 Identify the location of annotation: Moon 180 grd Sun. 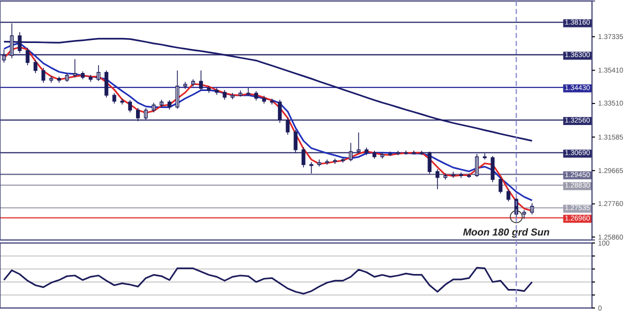
(506, 233).